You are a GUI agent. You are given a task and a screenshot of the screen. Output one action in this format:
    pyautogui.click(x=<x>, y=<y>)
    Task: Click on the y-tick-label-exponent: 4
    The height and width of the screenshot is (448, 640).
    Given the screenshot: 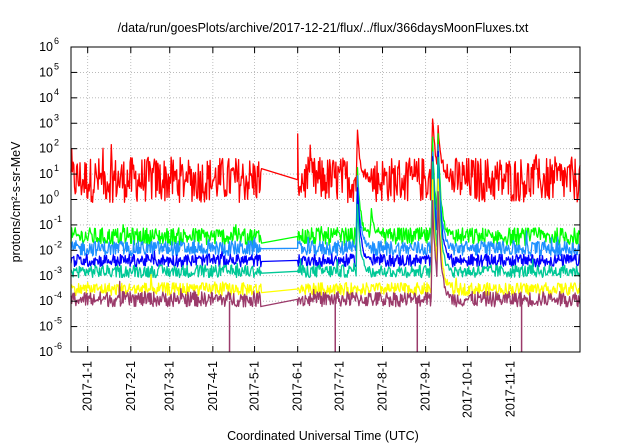 What is the action you would take?
    pyautogui.click(x=56, y=92)
    